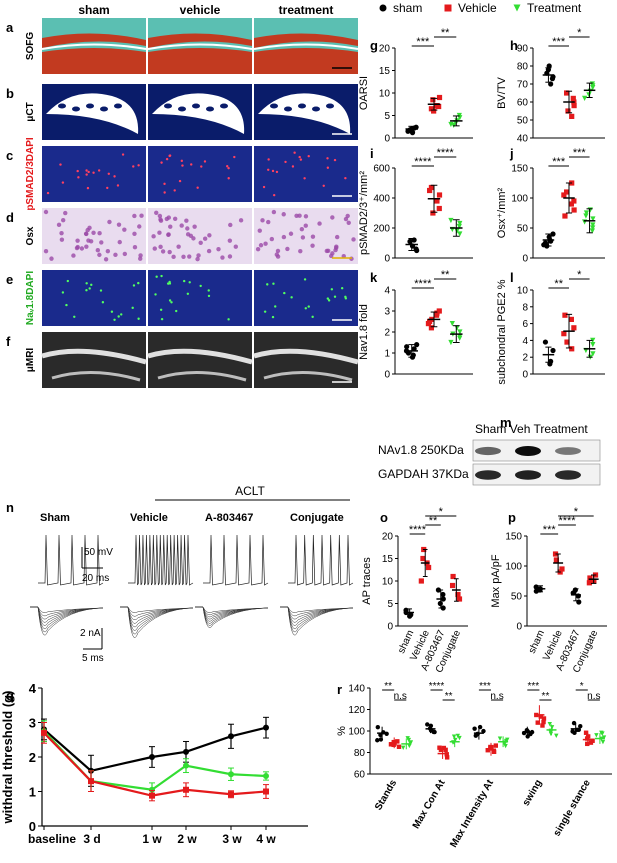 The width and height of the screenshot is (617, 863). What do you see at coordinates (229, 518) in the screenshot?
I see `ephys-group-label: A-803467` at bounding box center [229, 518].